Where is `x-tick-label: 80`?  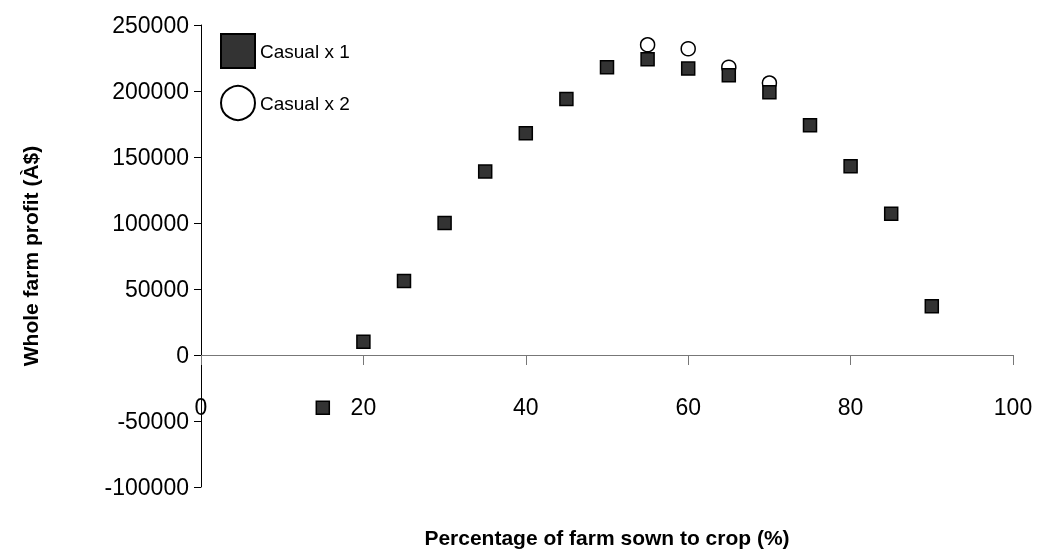
x-tick-label: 80 is located at coordinates (850, 406).